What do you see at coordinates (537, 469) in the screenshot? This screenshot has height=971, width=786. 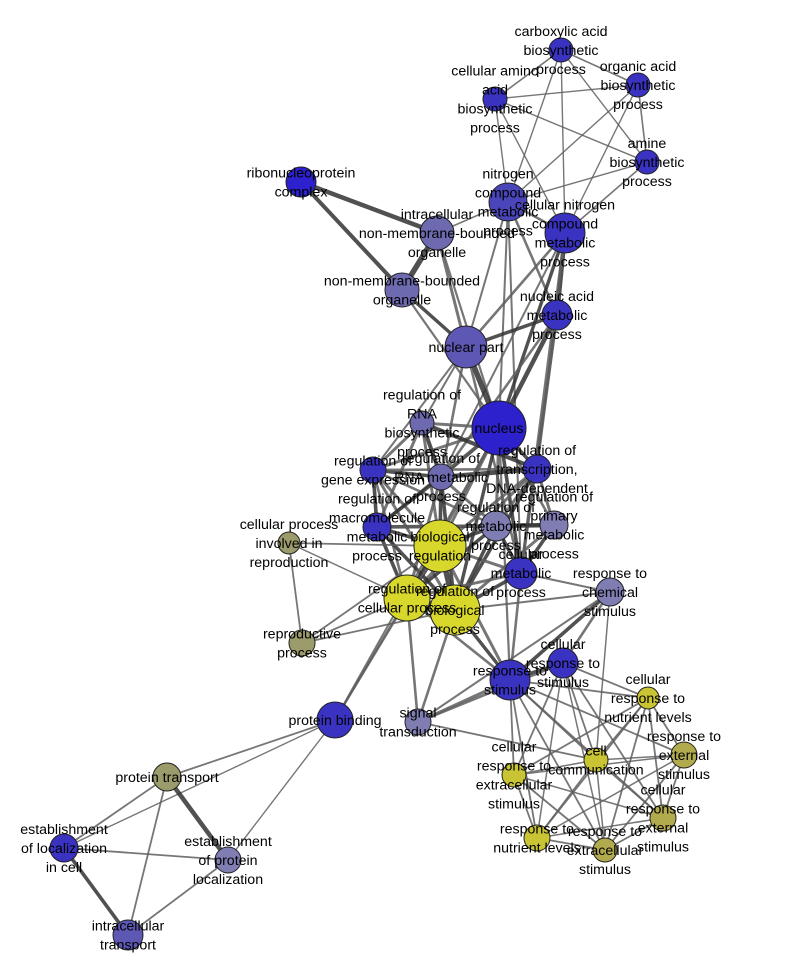 I see `node-regulation-of-transcription-dna-dependent` at bounding box center [537, 469].